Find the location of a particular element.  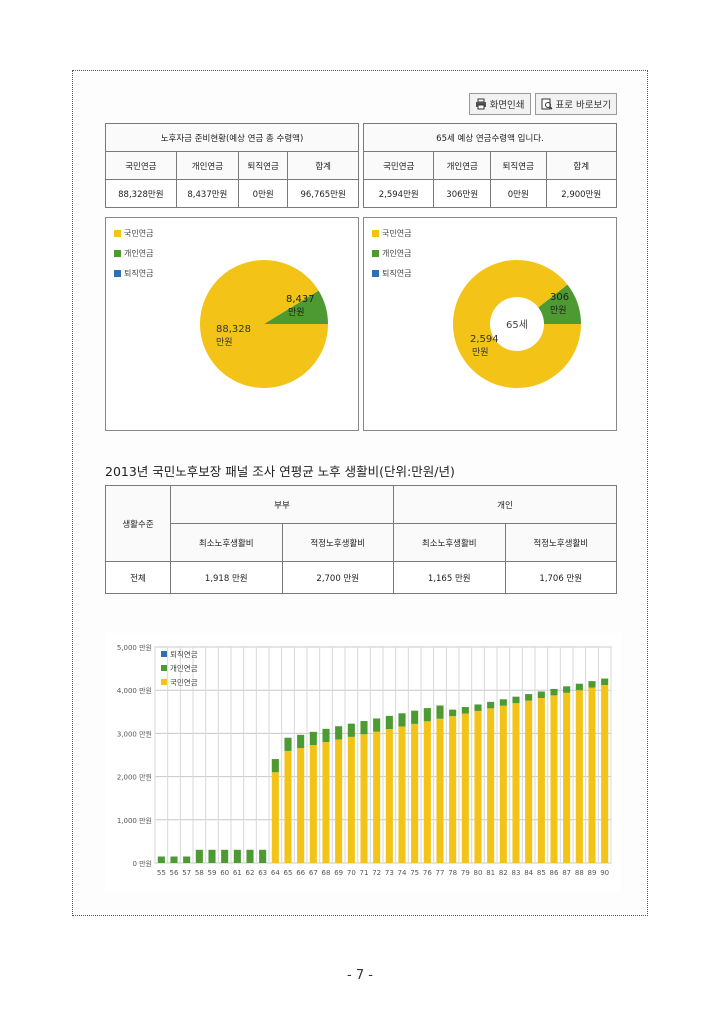

living-sub-individual-adequate: 적정노후생활비 is located at coordinates (560, 542).